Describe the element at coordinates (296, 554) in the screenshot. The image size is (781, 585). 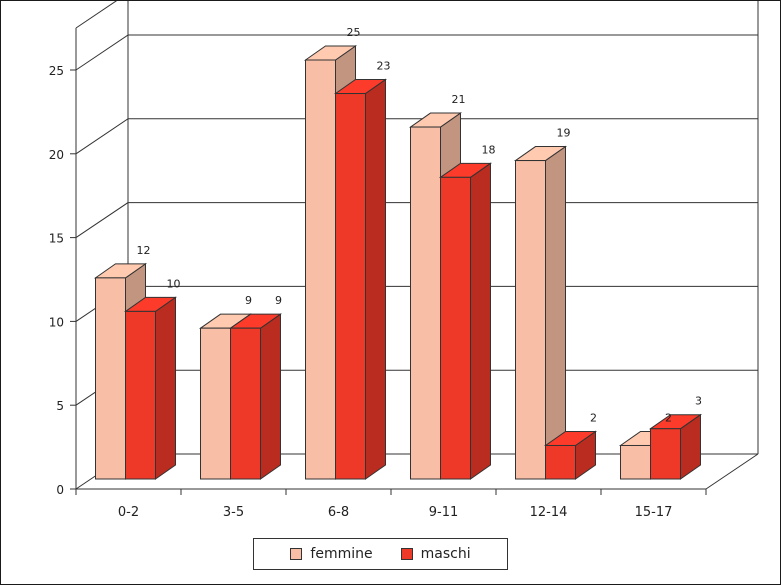
I see `legend-swatch-femmine` at that location.